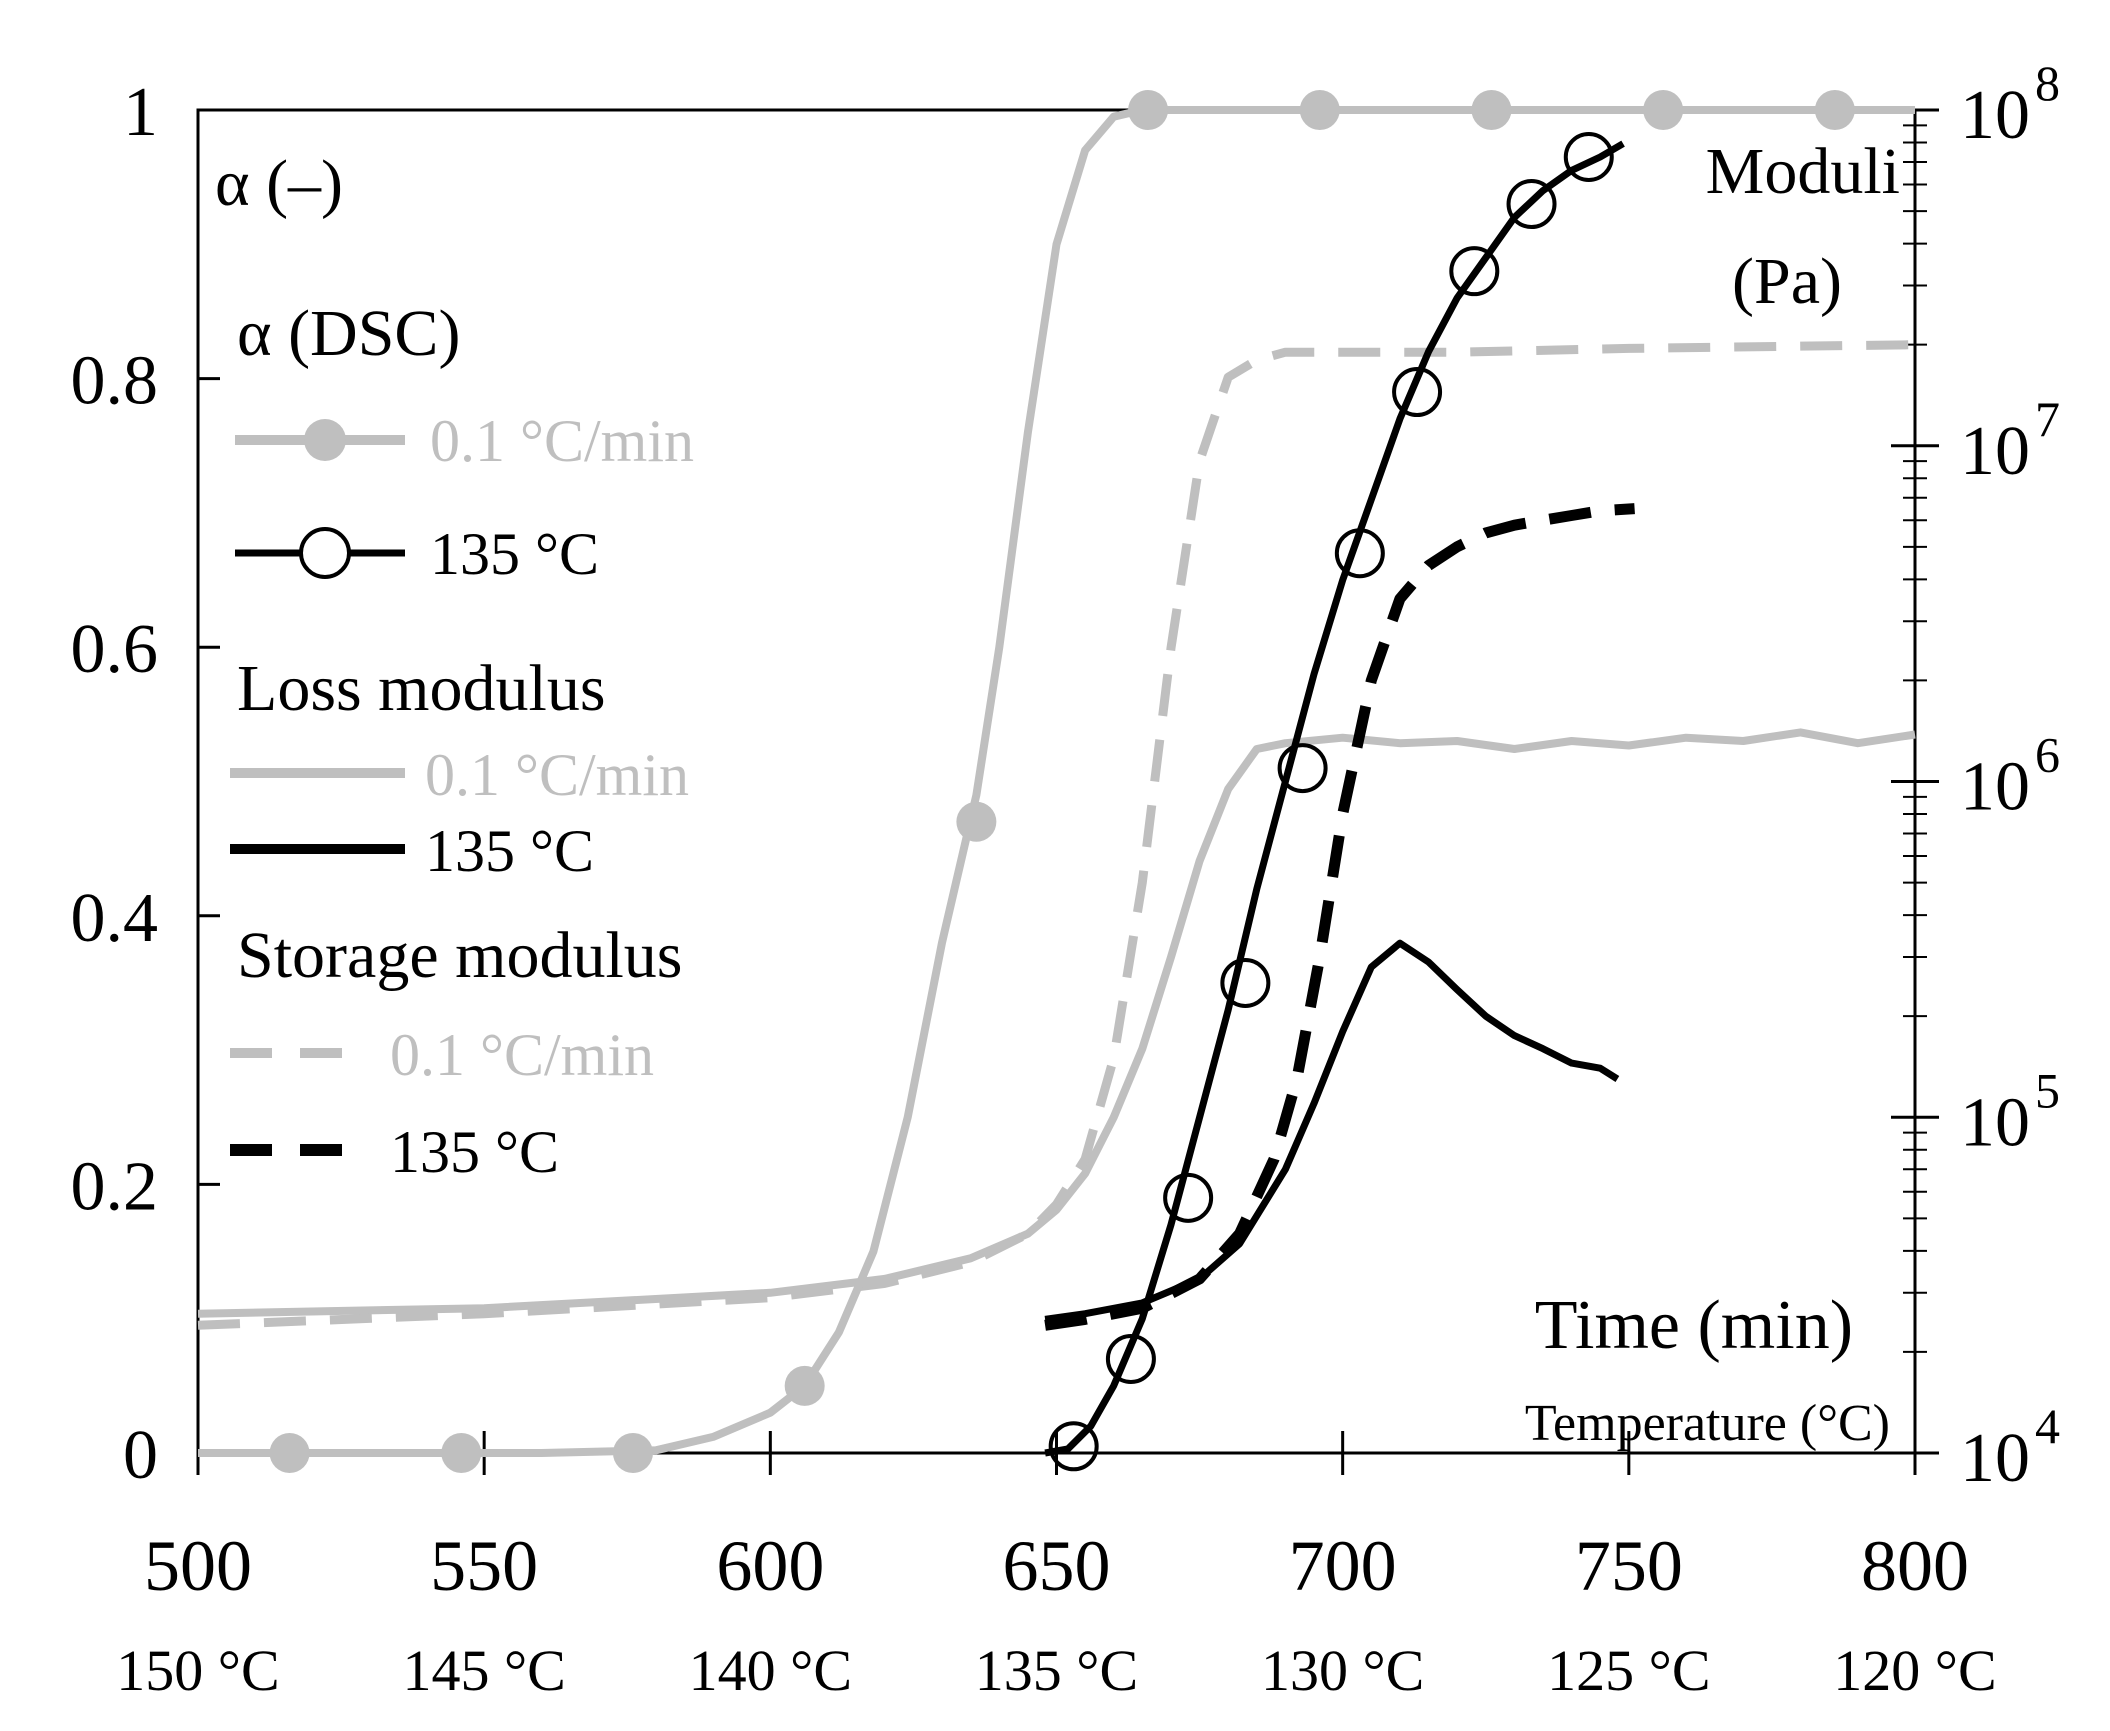  I want to click on x-axis-tick-label: 550, so click(484, 1566).